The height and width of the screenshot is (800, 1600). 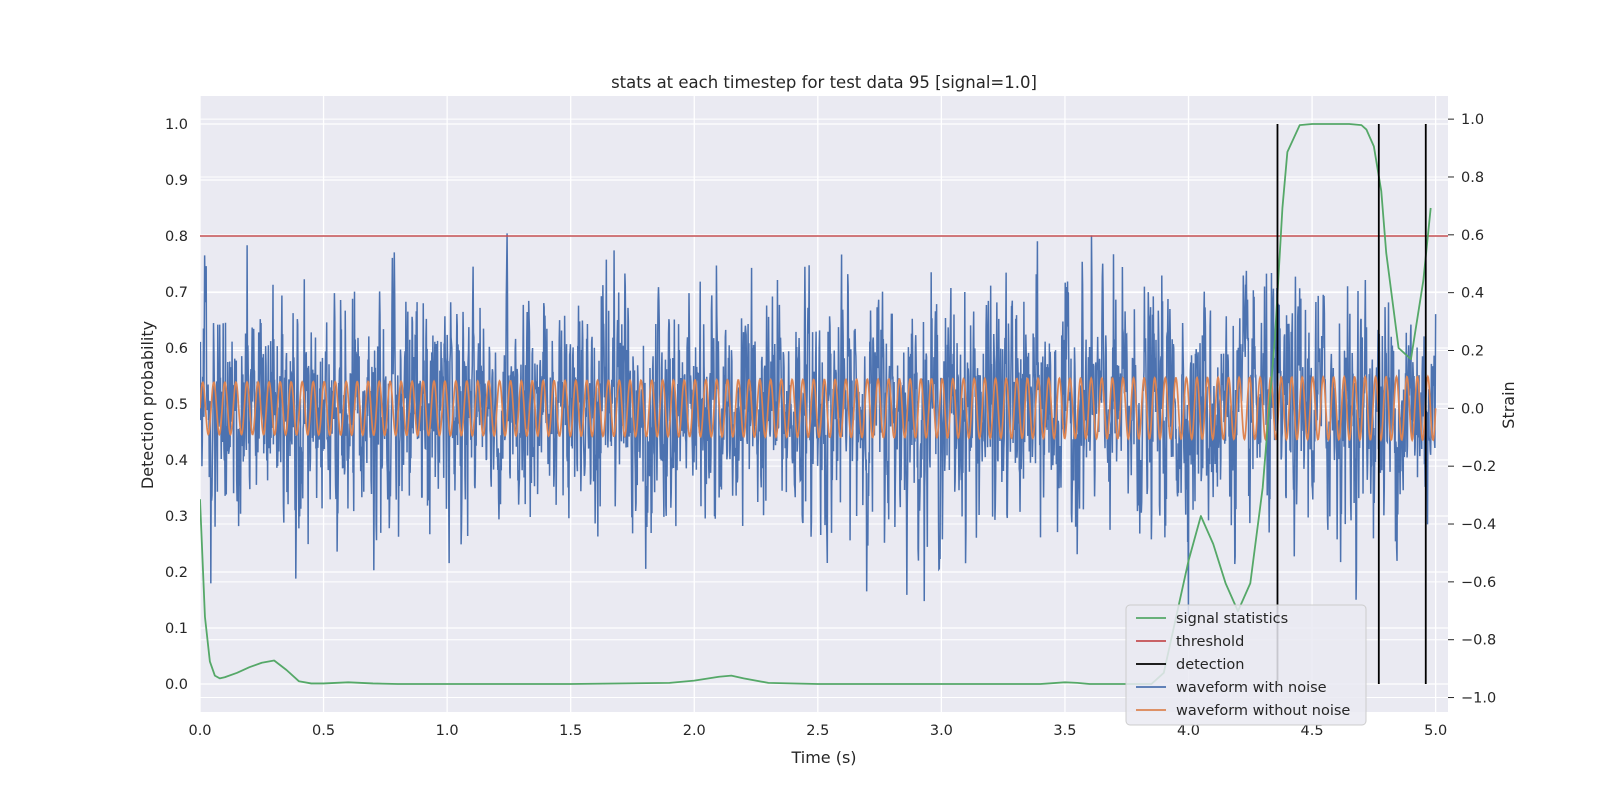 What do you see at coordinates (1472, 351) in the screenshot?
I see `y2-tick-label: 0.2` at bounding box center [1472, 351].